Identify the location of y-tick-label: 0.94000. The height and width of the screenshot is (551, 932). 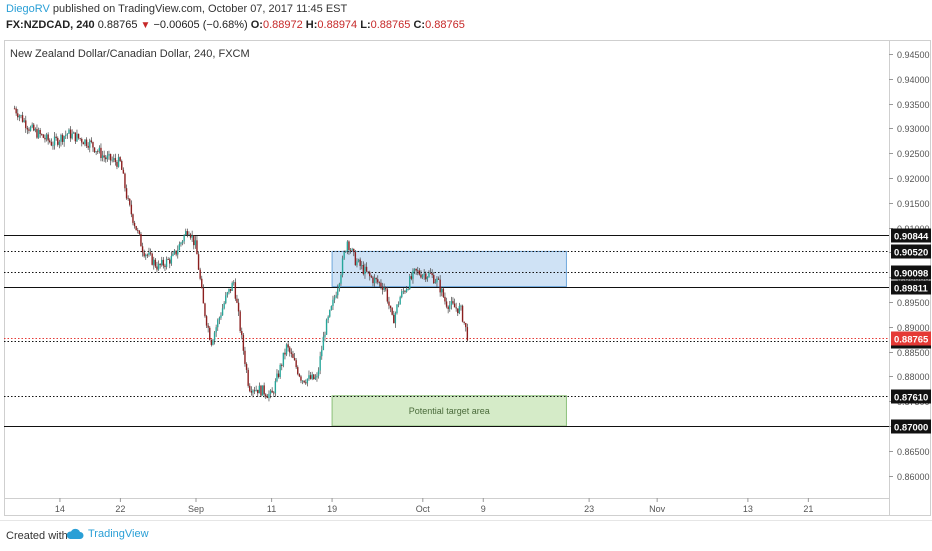
(913, 80).